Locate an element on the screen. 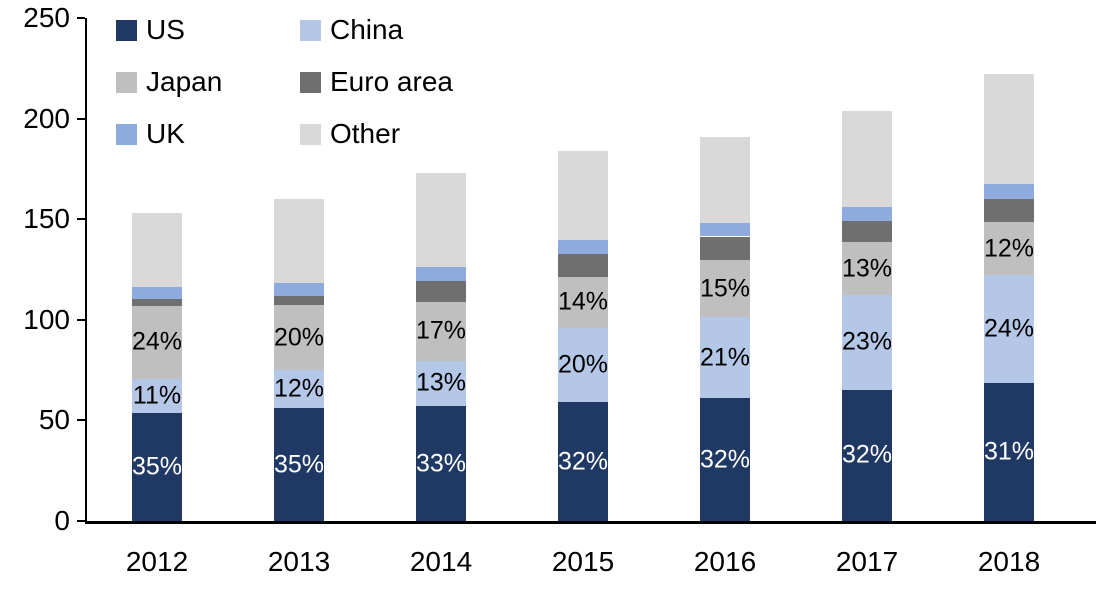  legend-label-other: Other is located at coordinates (365, 133).